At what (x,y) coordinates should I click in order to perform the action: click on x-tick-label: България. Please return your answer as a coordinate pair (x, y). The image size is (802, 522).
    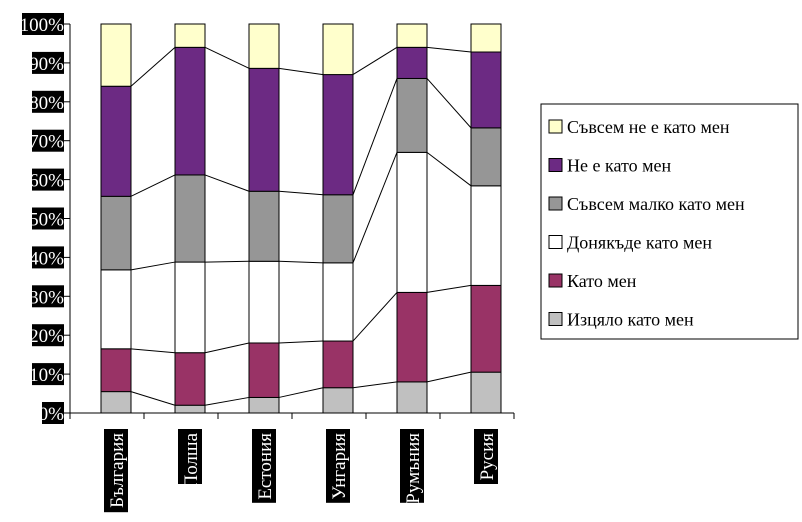
    Looking at the image, I should click on (117, 470).